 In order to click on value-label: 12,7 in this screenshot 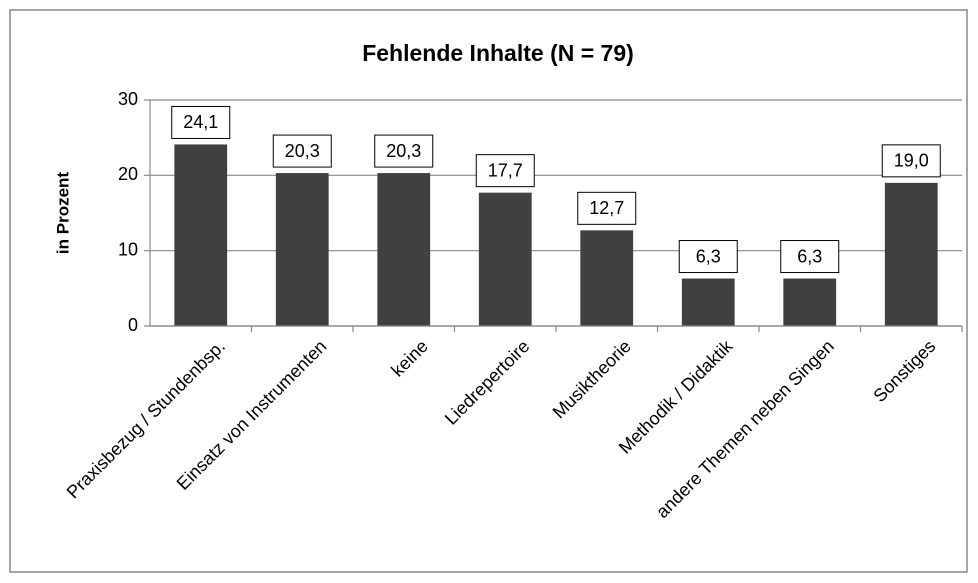, I will do `click(606, 208)`.